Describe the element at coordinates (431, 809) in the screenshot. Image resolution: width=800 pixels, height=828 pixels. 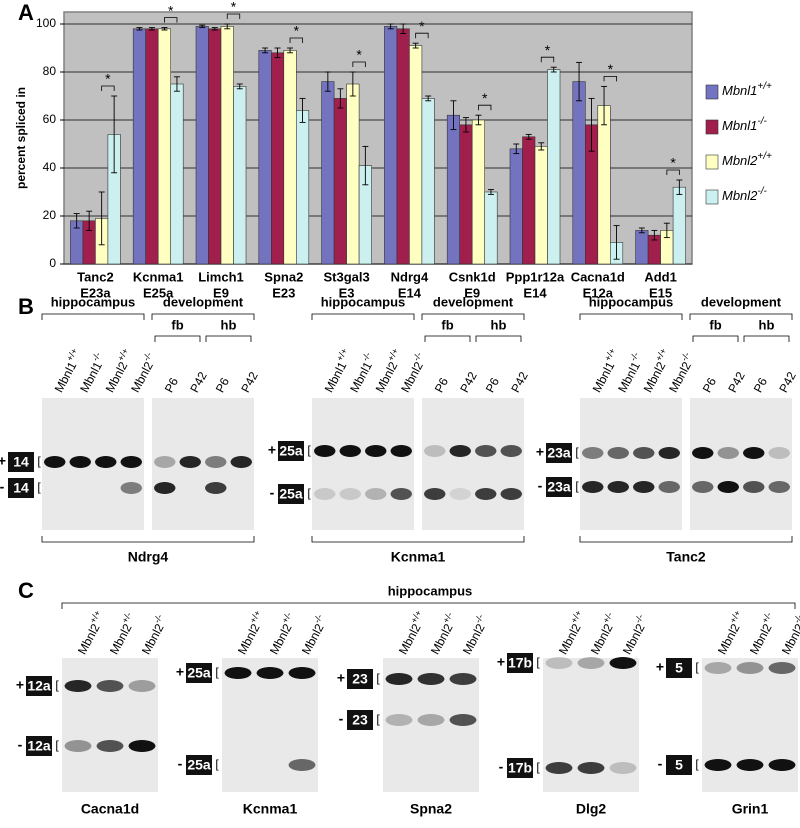
I see `gene-label: Spna2` at that location.